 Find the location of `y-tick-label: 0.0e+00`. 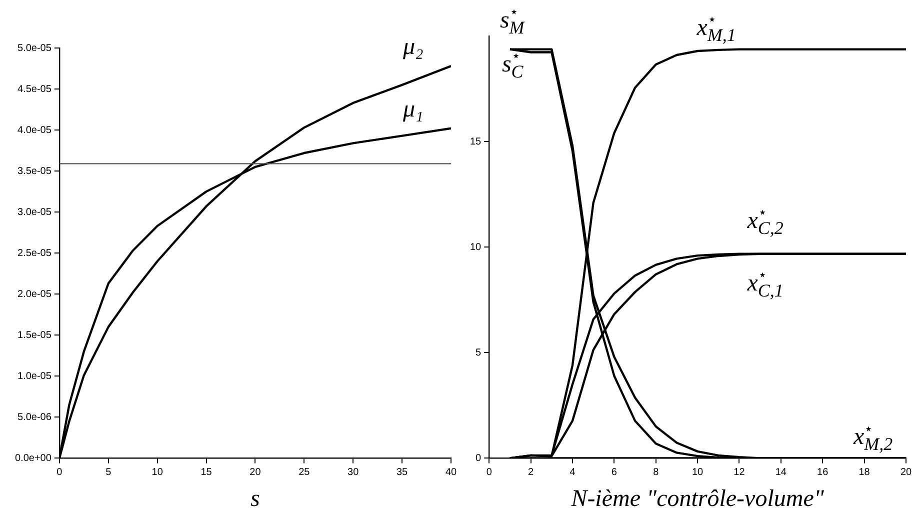

y-tick-label: 0.0e+00 is located at coordinates (33, 458).